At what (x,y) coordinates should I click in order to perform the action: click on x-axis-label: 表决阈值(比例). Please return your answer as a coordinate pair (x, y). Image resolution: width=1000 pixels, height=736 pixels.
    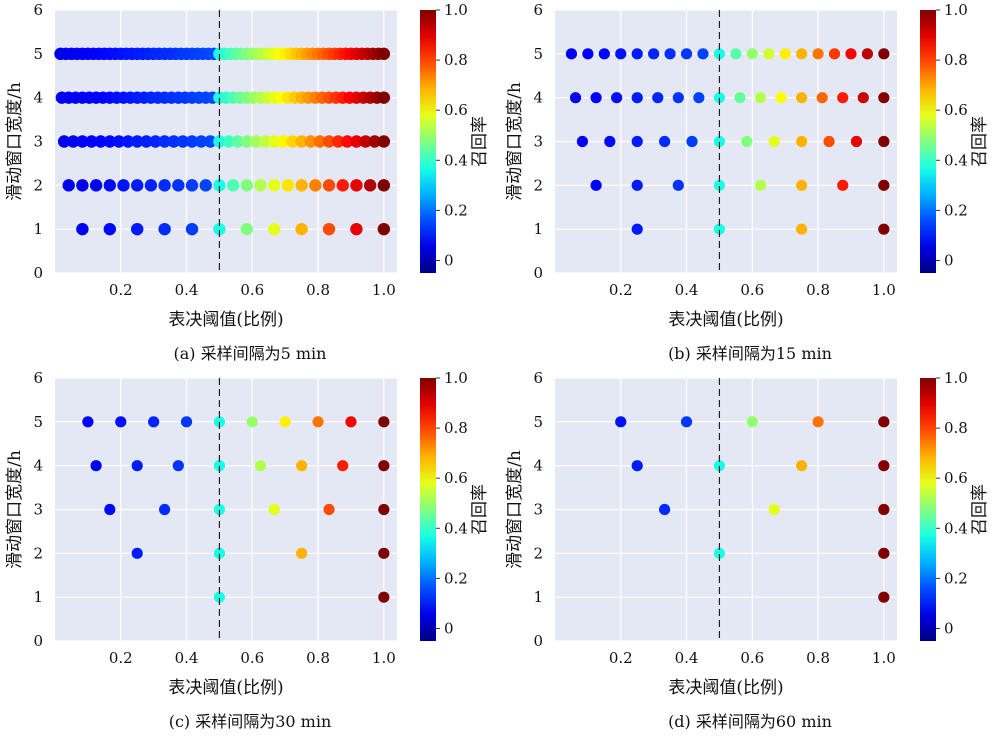
    Looking at the image, I should click on (225, 688).